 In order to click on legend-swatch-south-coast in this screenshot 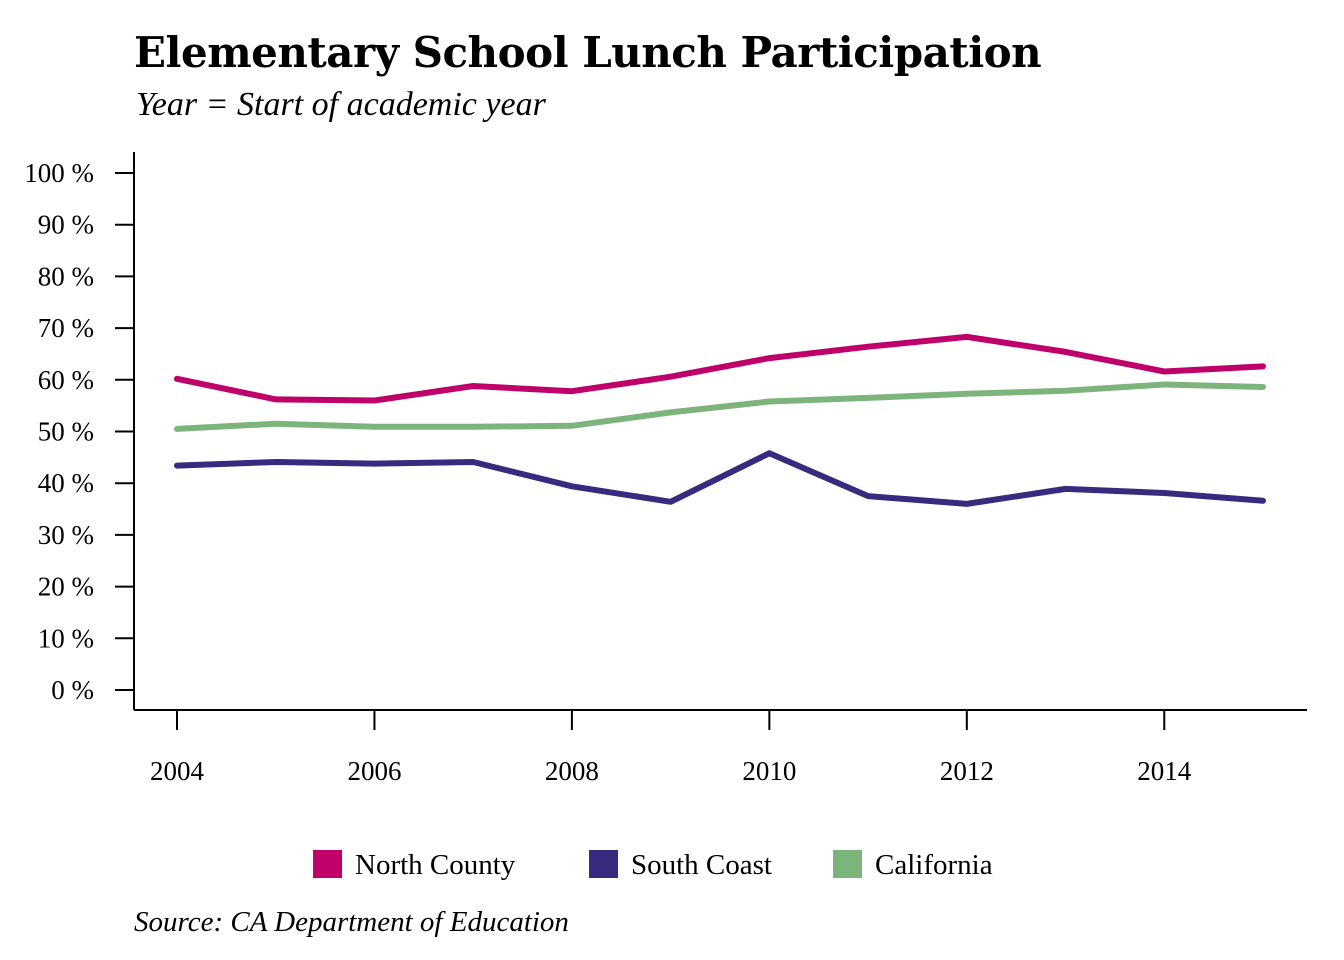, I will do `click(603, 864)`.